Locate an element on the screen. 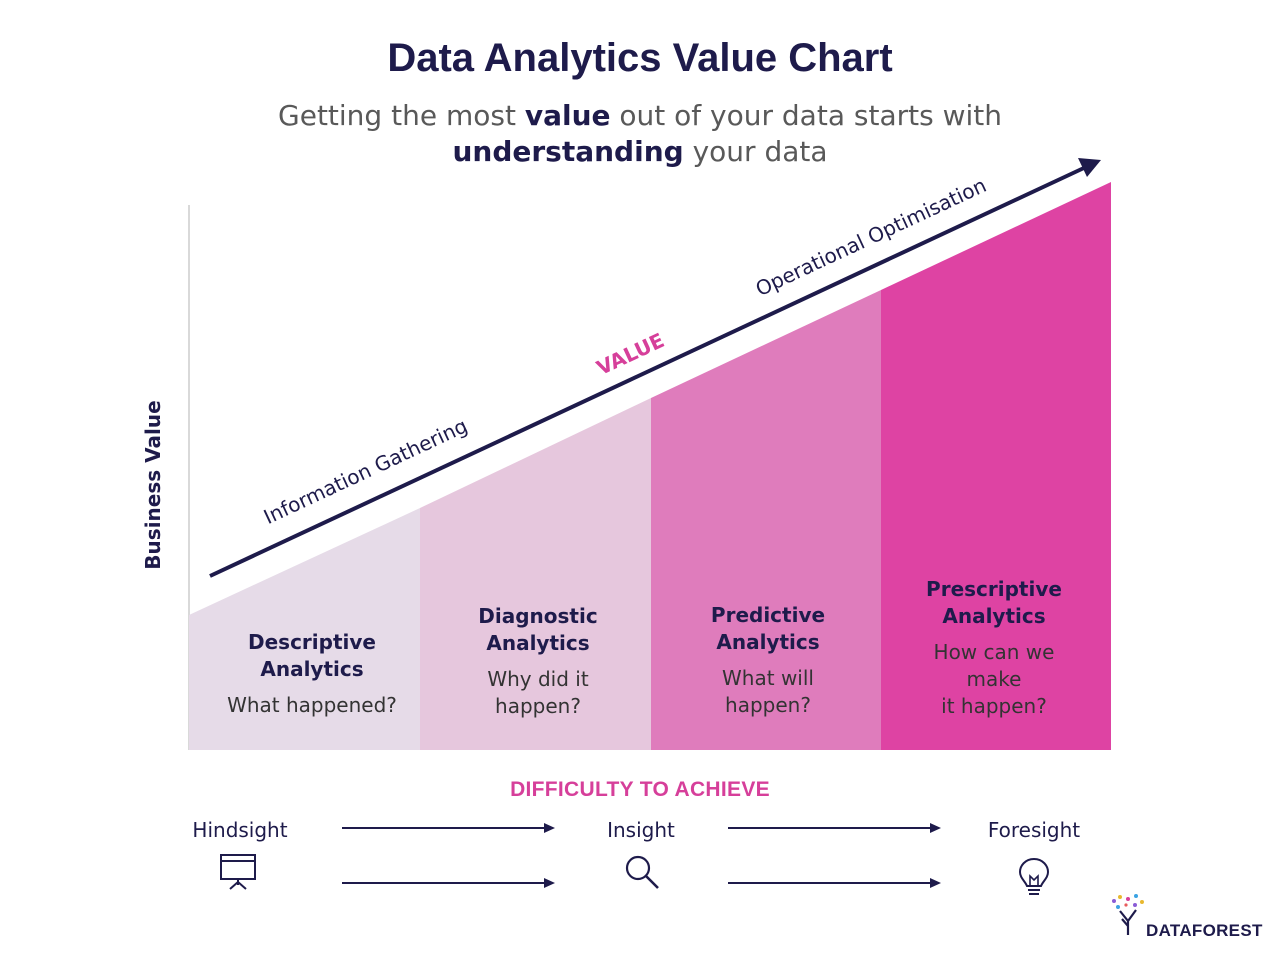  column-prescriptive-question: How can we make it happen? is located at coordinates (994, 679).